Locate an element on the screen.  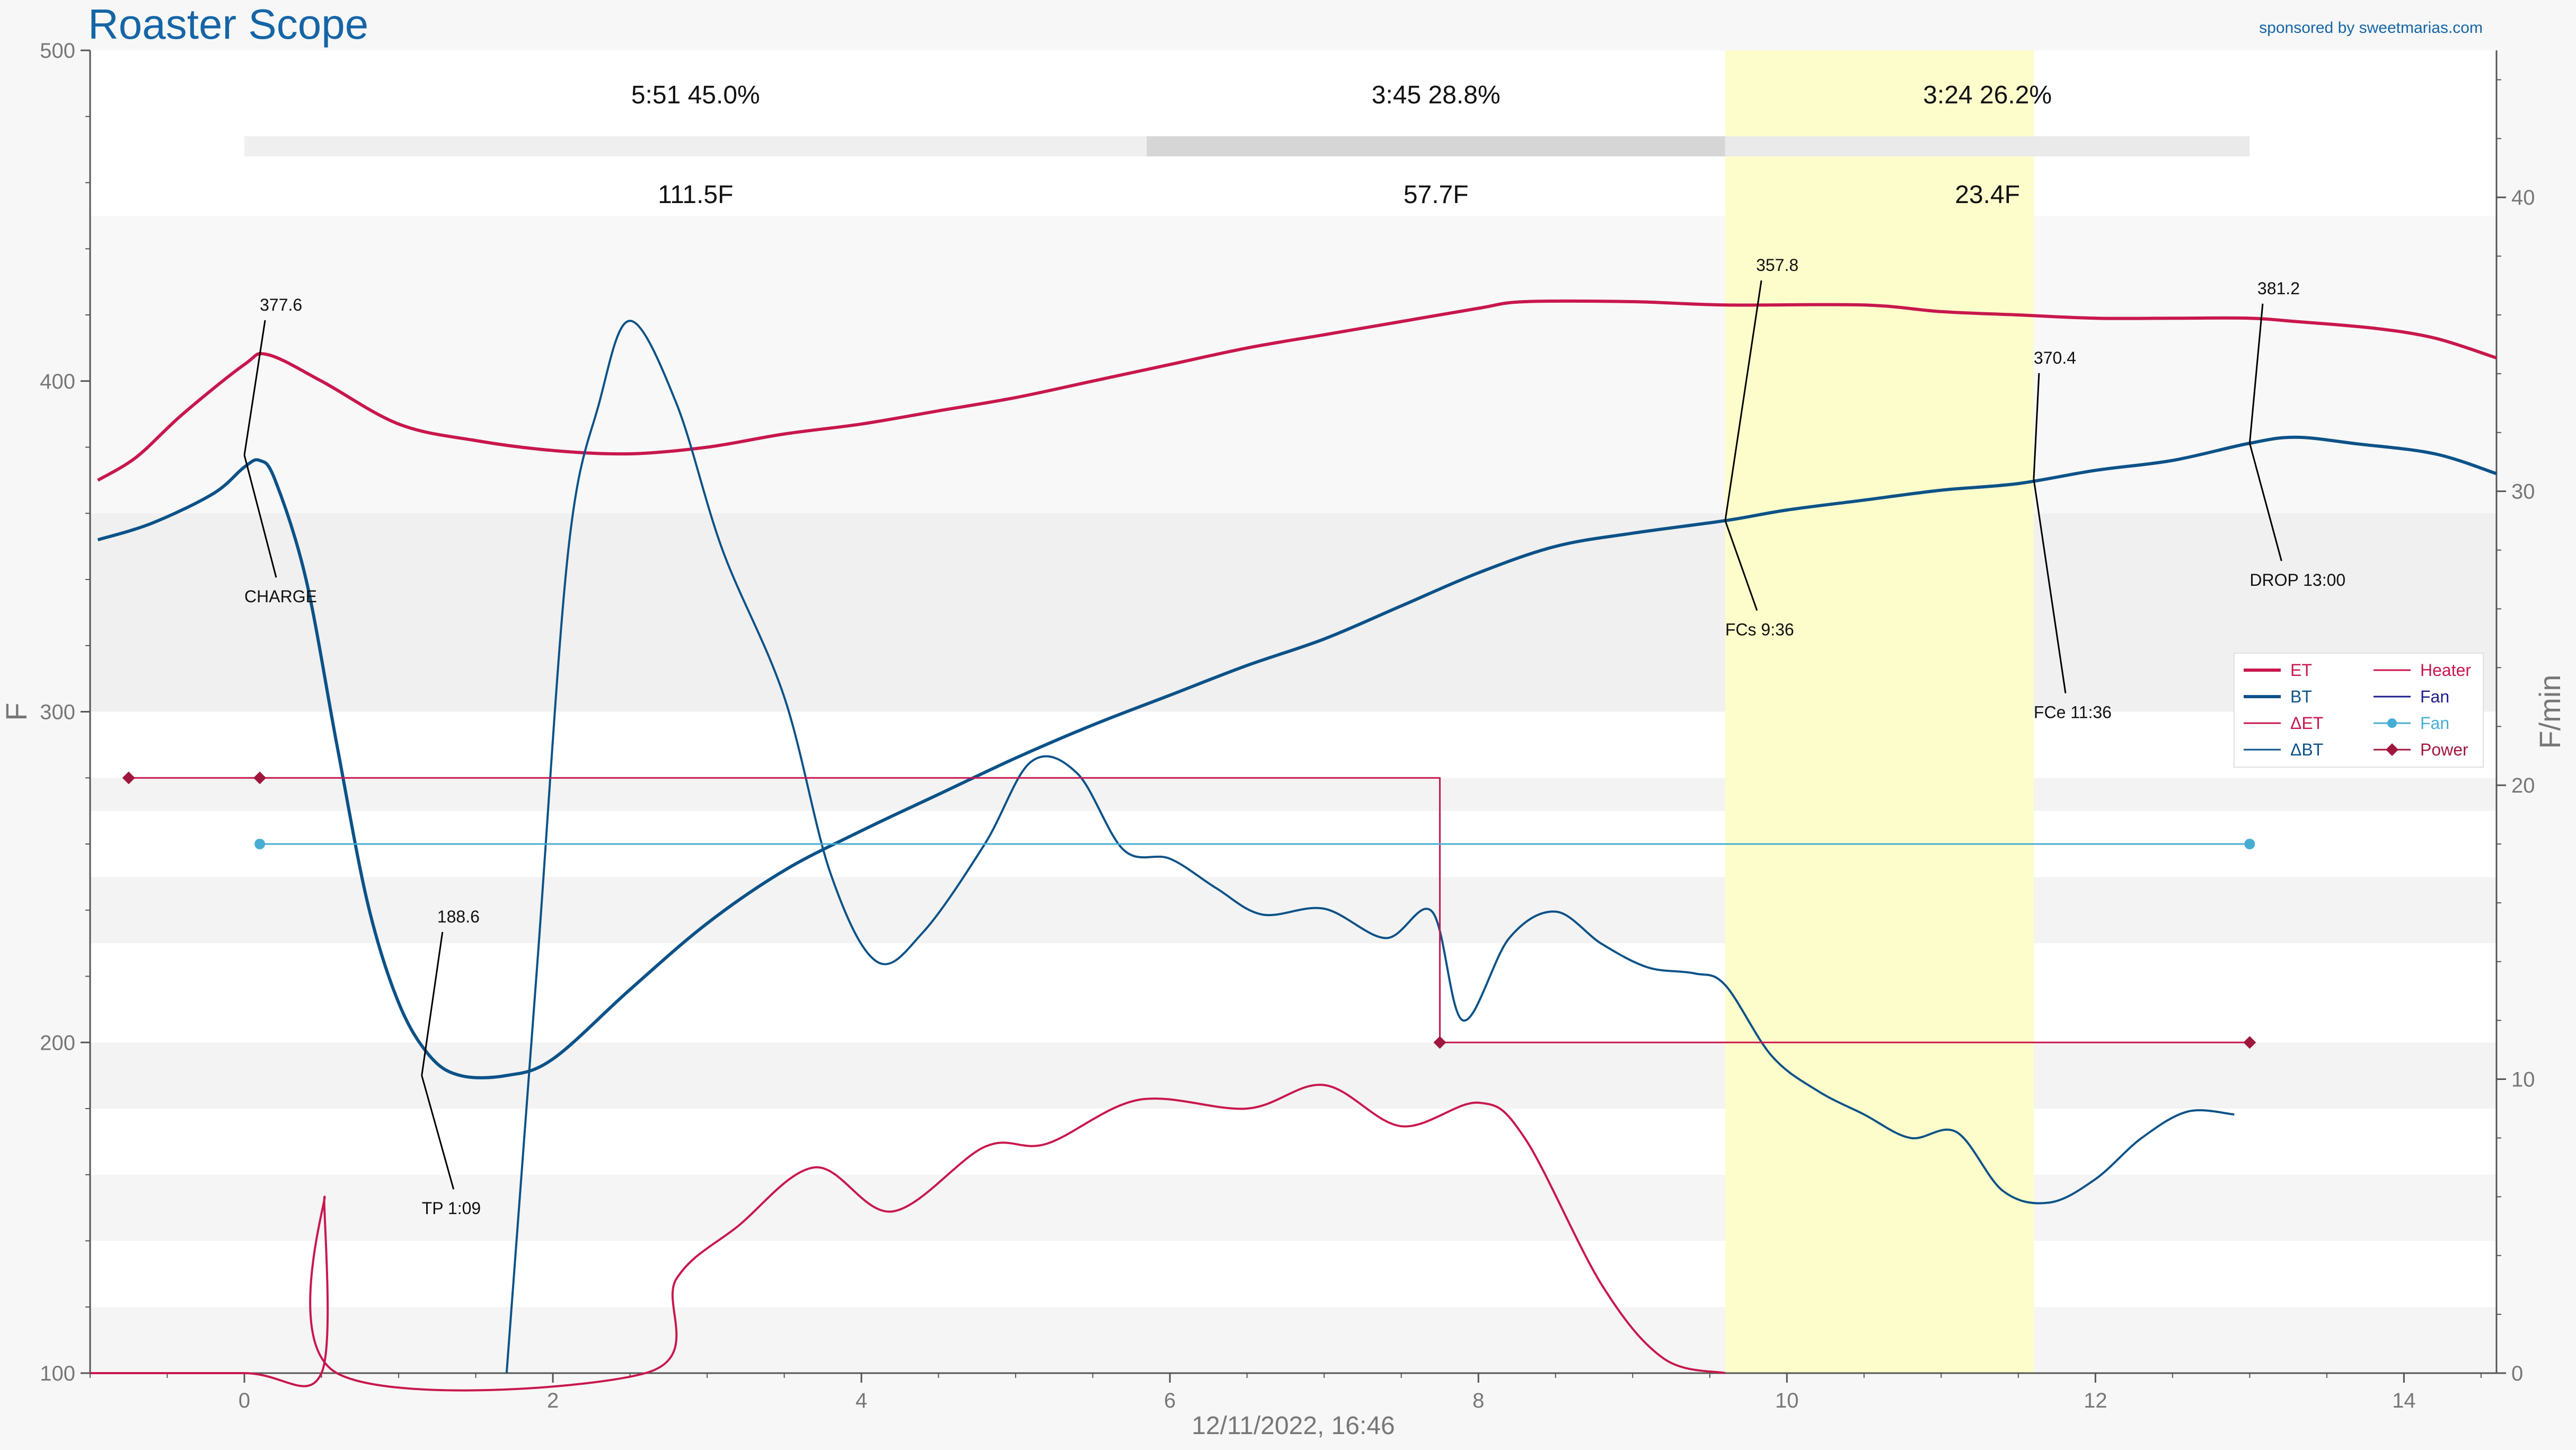
y2-tick-label: 20 is located at coordinates (2523, 785).